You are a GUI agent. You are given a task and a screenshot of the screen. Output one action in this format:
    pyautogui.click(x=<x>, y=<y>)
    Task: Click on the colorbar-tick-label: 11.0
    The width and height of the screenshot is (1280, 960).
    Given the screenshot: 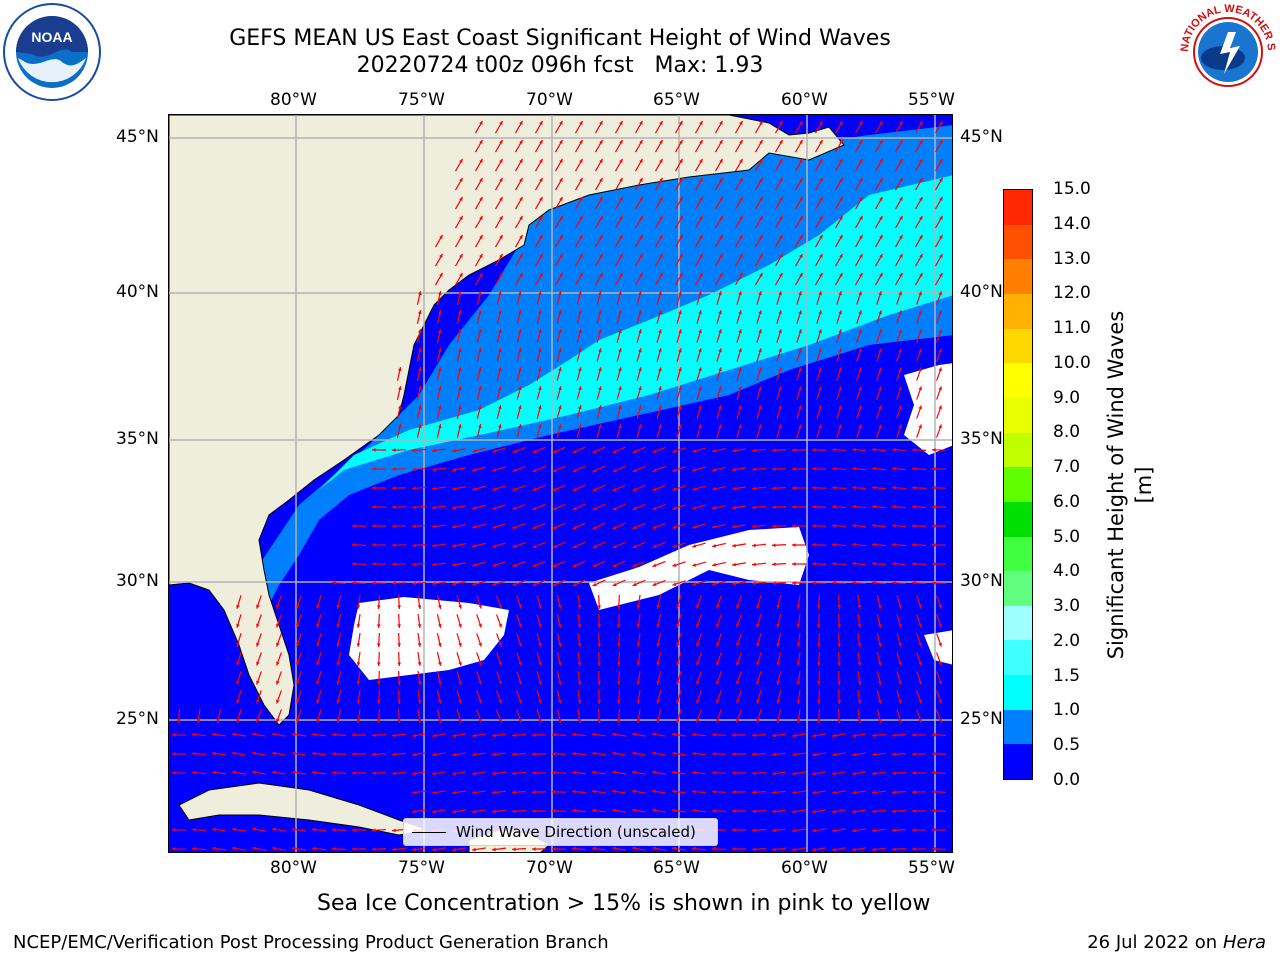 What is the action you would take?
    pyautogui.click(x=1072, y=328)
    